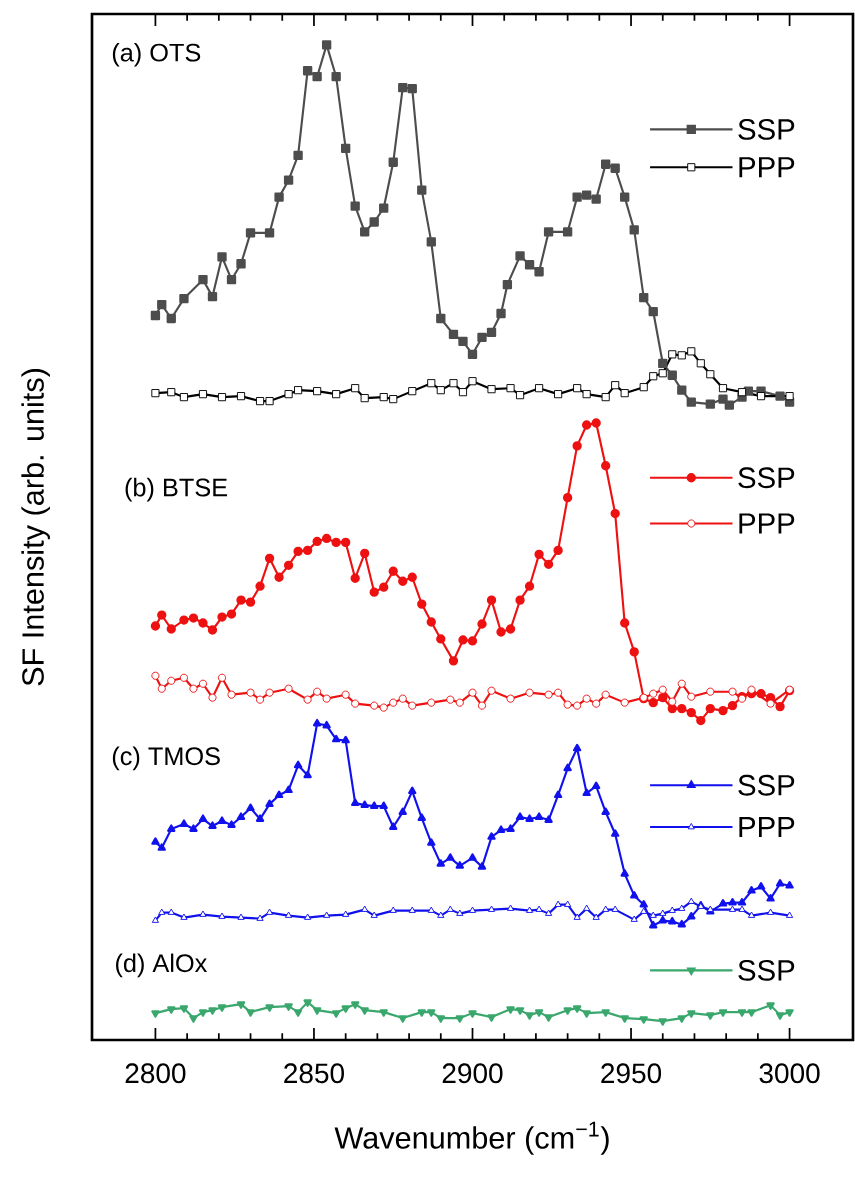  What do you see at coordinates (162, 965) in the screenshot?
I see `annotation: (d) AlOx` at bounding box center [162, 965].